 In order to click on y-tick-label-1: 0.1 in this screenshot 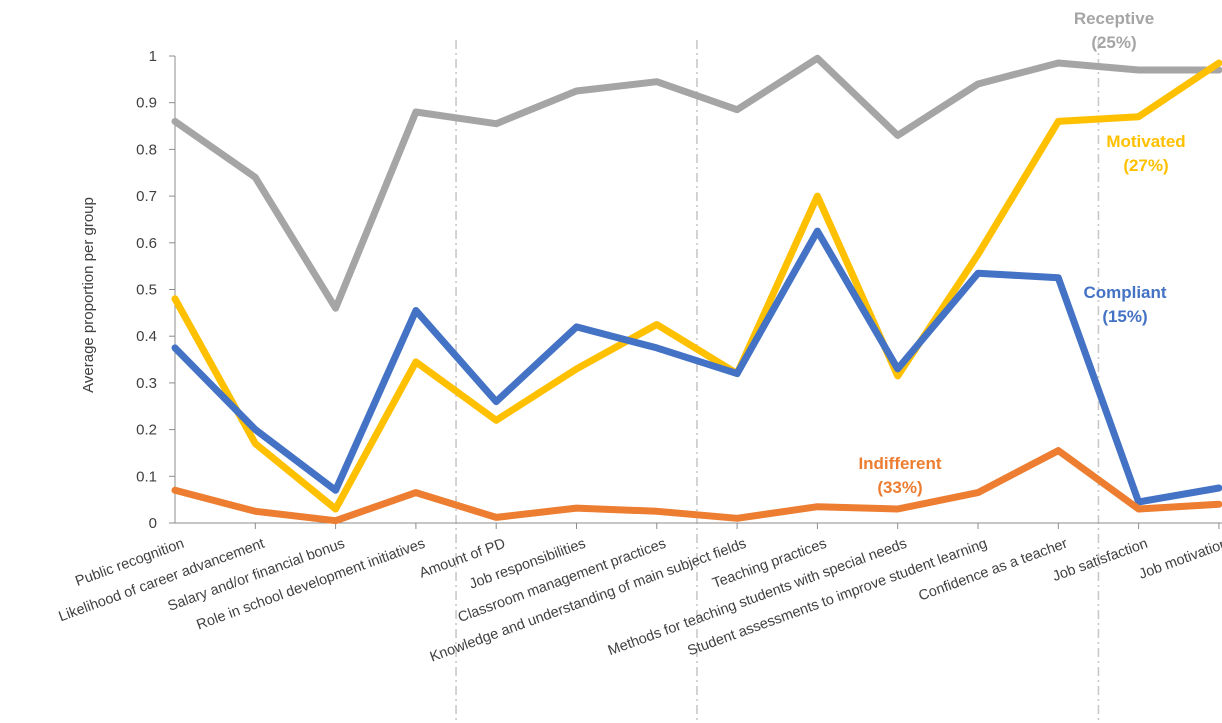, I will do `click(146, 476)`.